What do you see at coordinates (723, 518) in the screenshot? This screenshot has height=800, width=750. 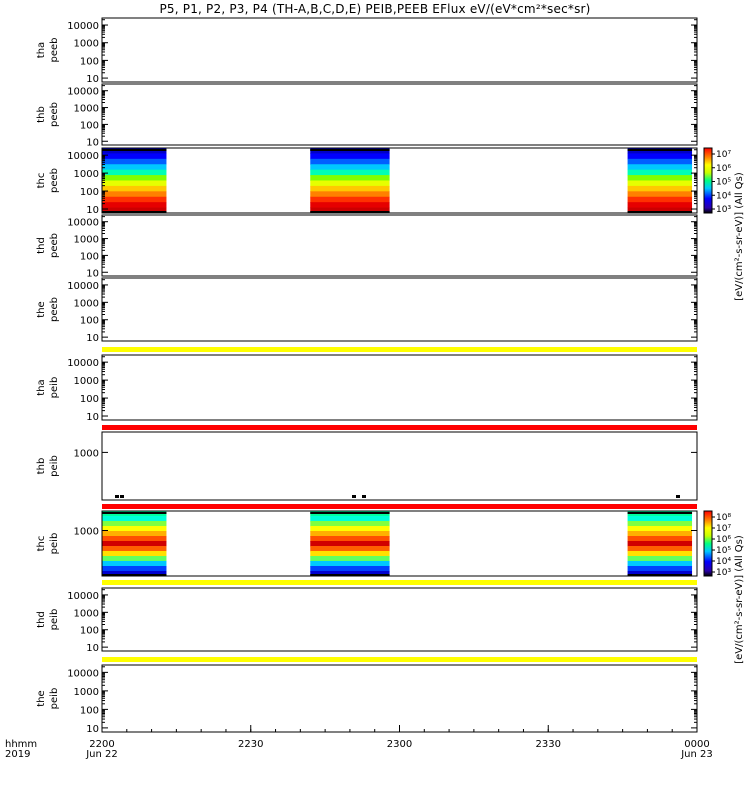 I see `colorbar-tick-label: 10⁸` at bounding box center [723, 518].